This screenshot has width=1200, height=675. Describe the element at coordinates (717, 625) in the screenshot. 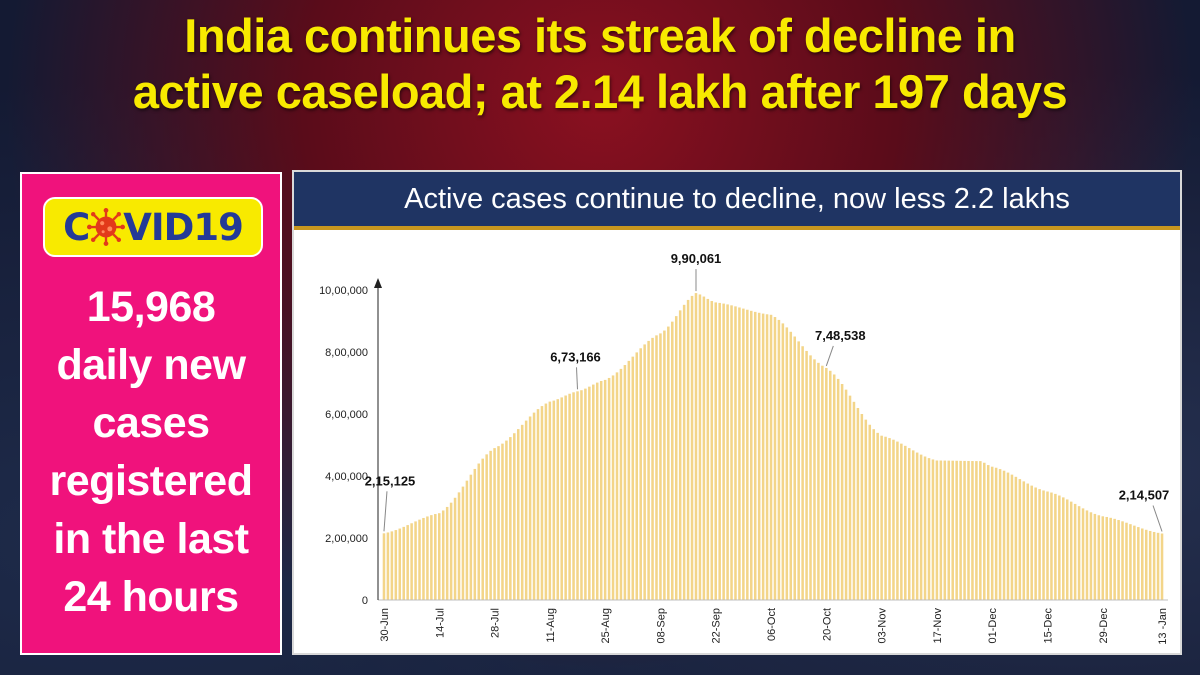

I see `x-tick-label: 22-Sep` at that location.